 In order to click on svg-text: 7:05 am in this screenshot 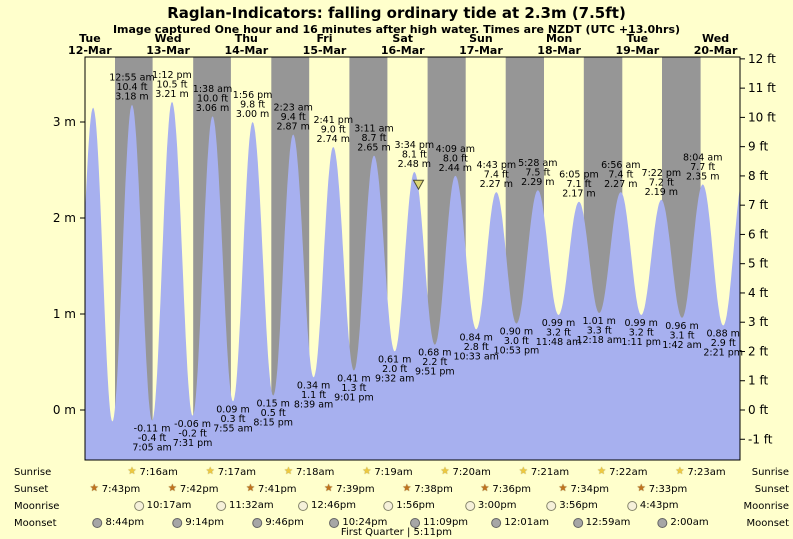, I will do `click(151, 448)`.